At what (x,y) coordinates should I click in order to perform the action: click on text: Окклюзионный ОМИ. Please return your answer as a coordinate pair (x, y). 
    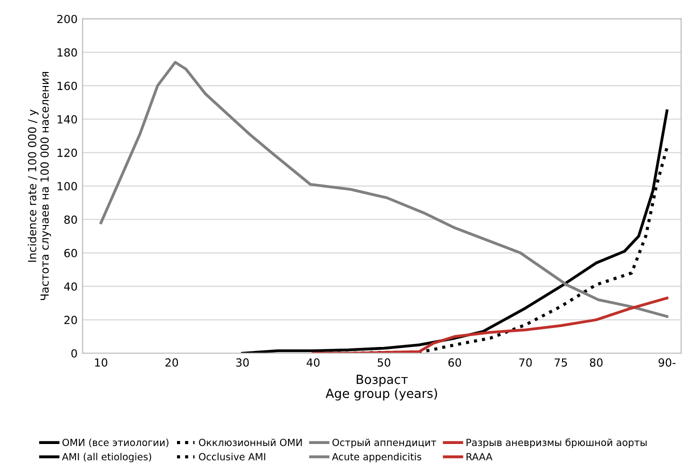
    Looking at the image, I should click on (250, 442).